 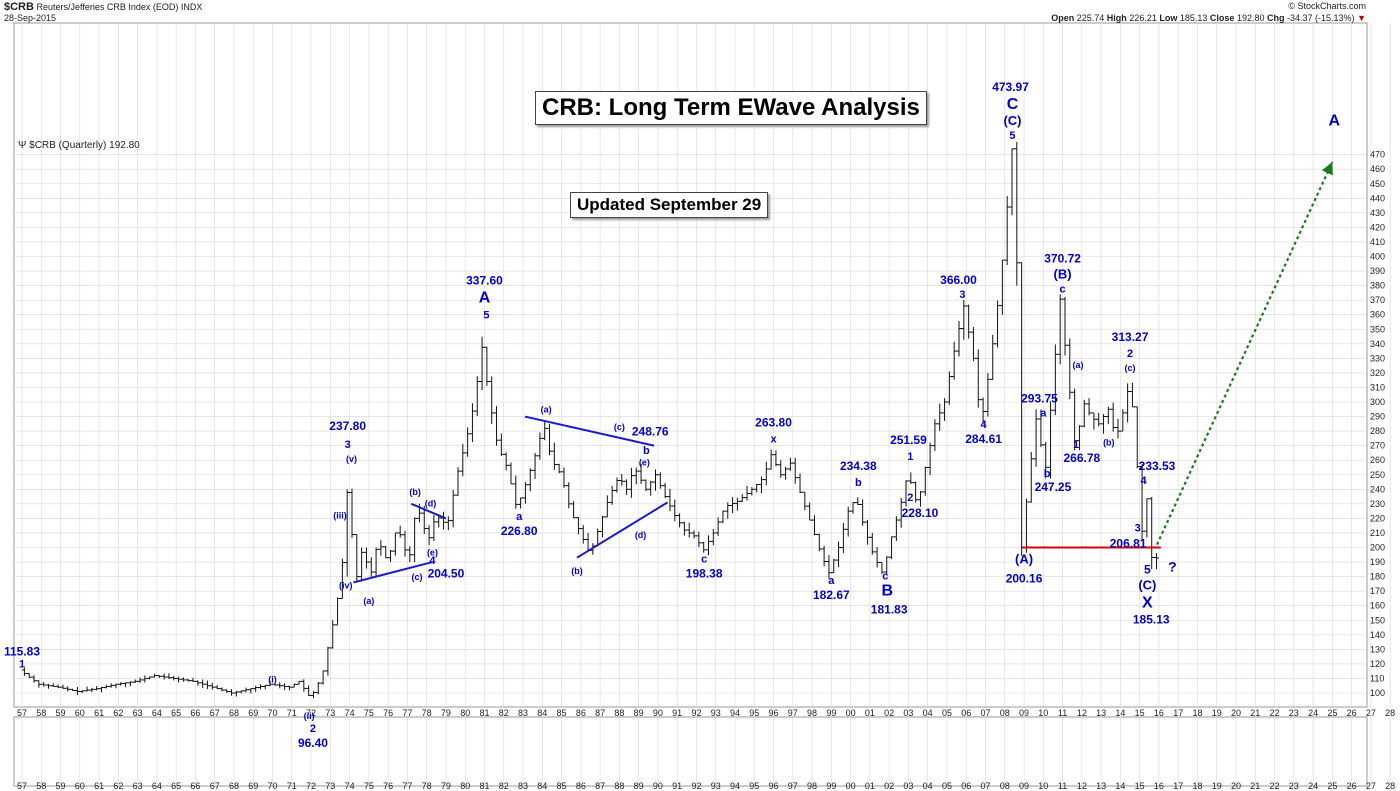 What do you see at coordinates (1377, 533) in the screenshot?
I see `y-tick-label: 210` at bounding box center [1377, 533].